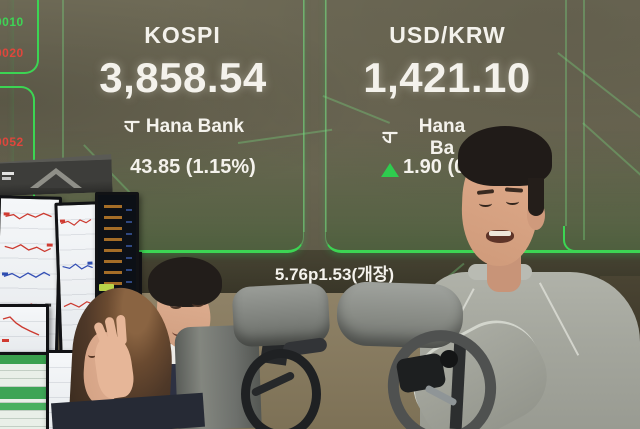 The image size is (640, 429). I want to click on chair-armrest-ring, so click(281, 389).